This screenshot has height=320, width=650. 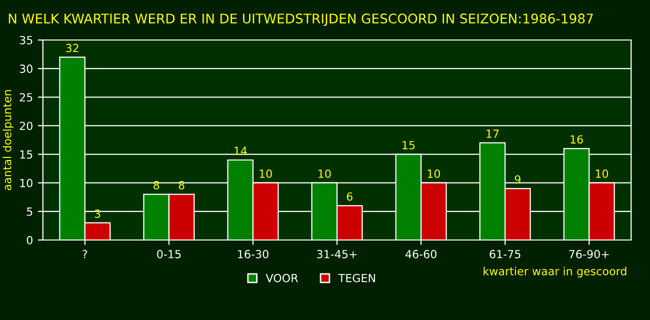 I want to click on x-tick-label: ?, so click(x=85, y=254).